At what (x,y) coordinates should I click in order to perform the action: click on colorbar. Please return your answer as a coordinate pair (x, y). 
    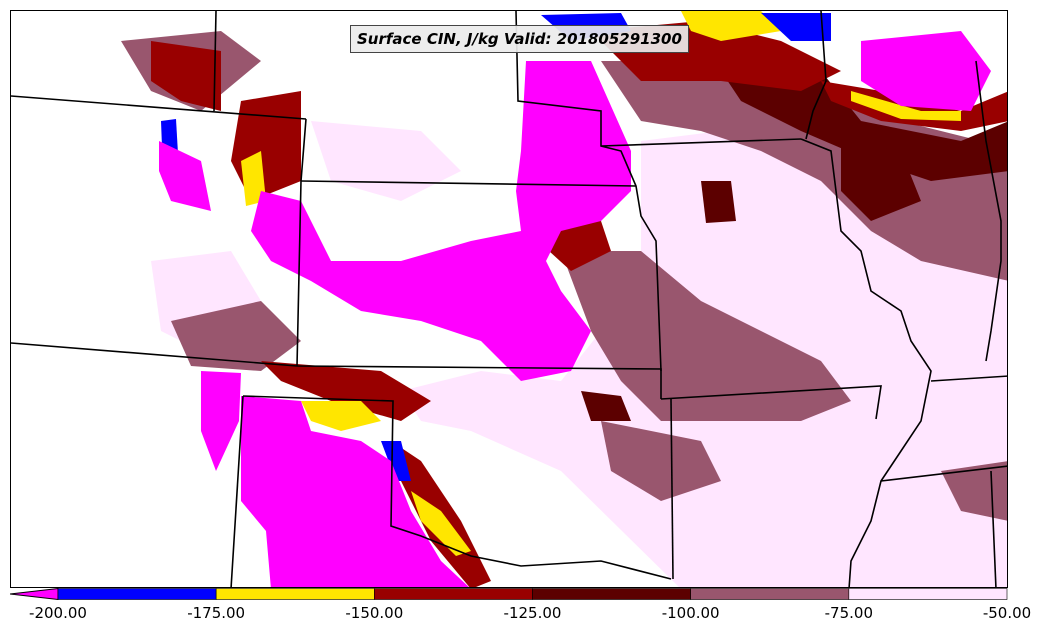
    Looking at the image, I should click on (509, 594).